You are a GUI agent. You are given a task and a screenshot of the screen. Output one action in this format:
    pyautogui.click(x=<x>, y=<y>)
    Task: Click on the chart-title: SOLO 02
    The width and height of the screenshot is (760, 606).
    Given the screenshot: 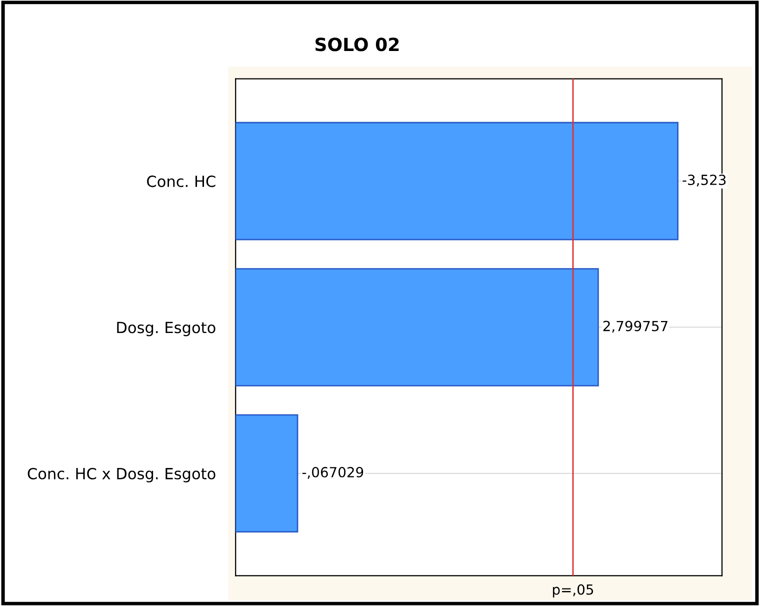 What is the action you would take?
    pyautogui.click(x=357, y=45)
    